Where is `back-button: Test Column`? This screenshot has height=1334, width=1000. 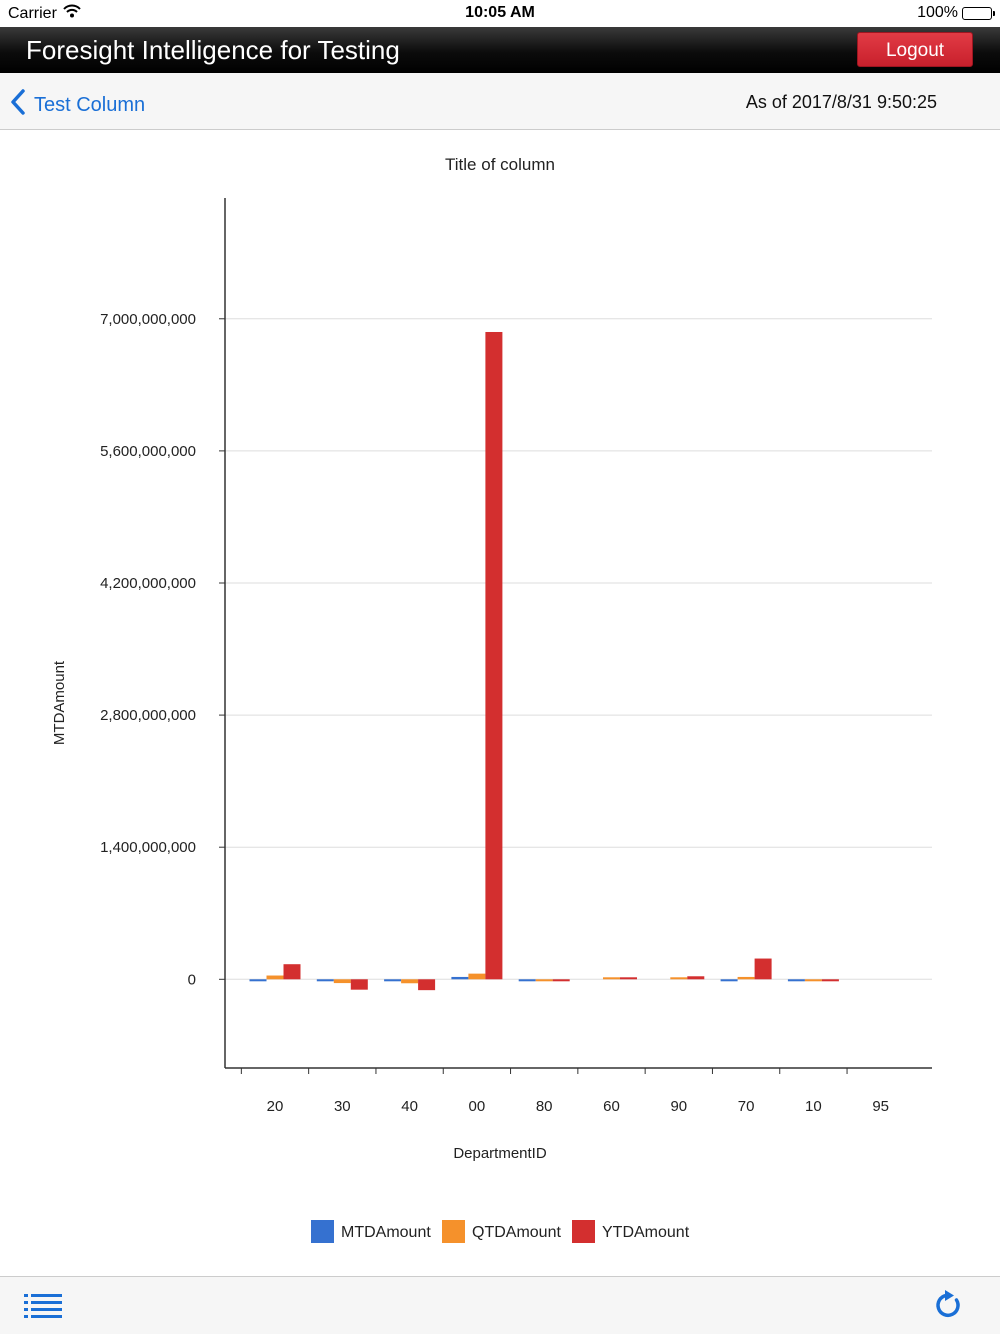 back-button: Test Column is located at coordinates (77, 105).